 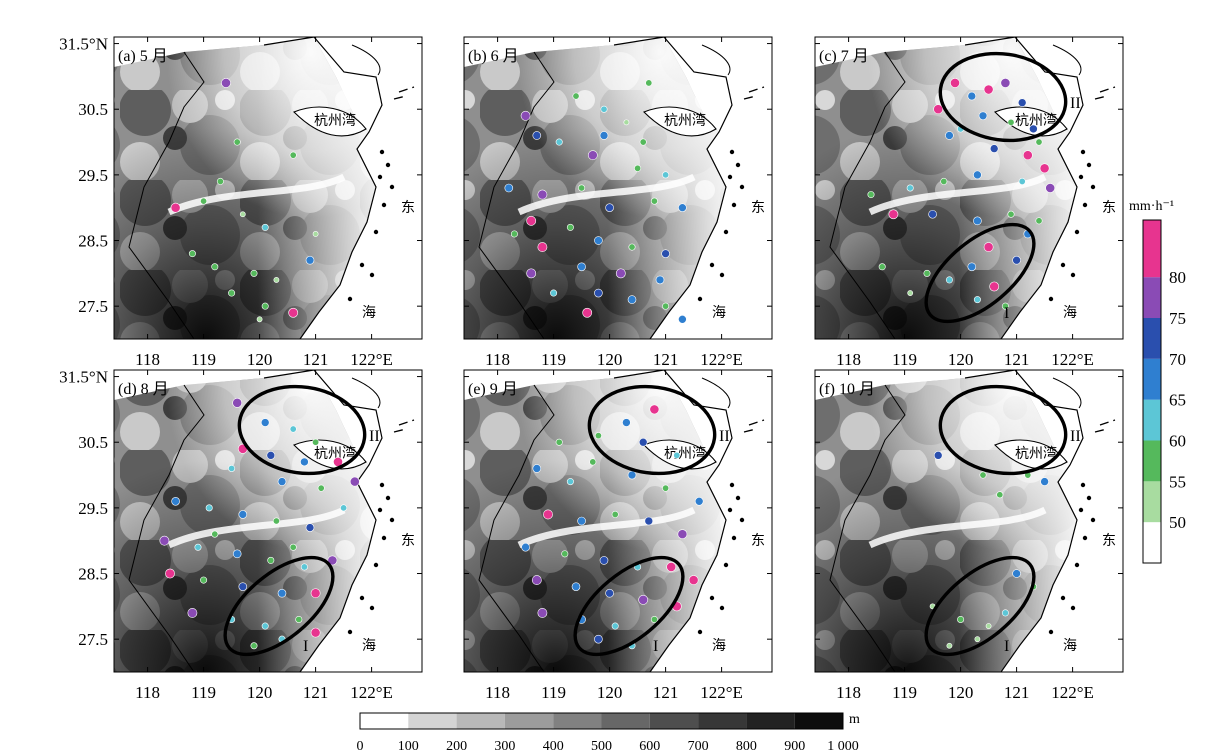 What do you see at coordinates (143, 56) in the screenshot?
I see `panel-label: (a) 5 月` at bounding box center [143, 56].